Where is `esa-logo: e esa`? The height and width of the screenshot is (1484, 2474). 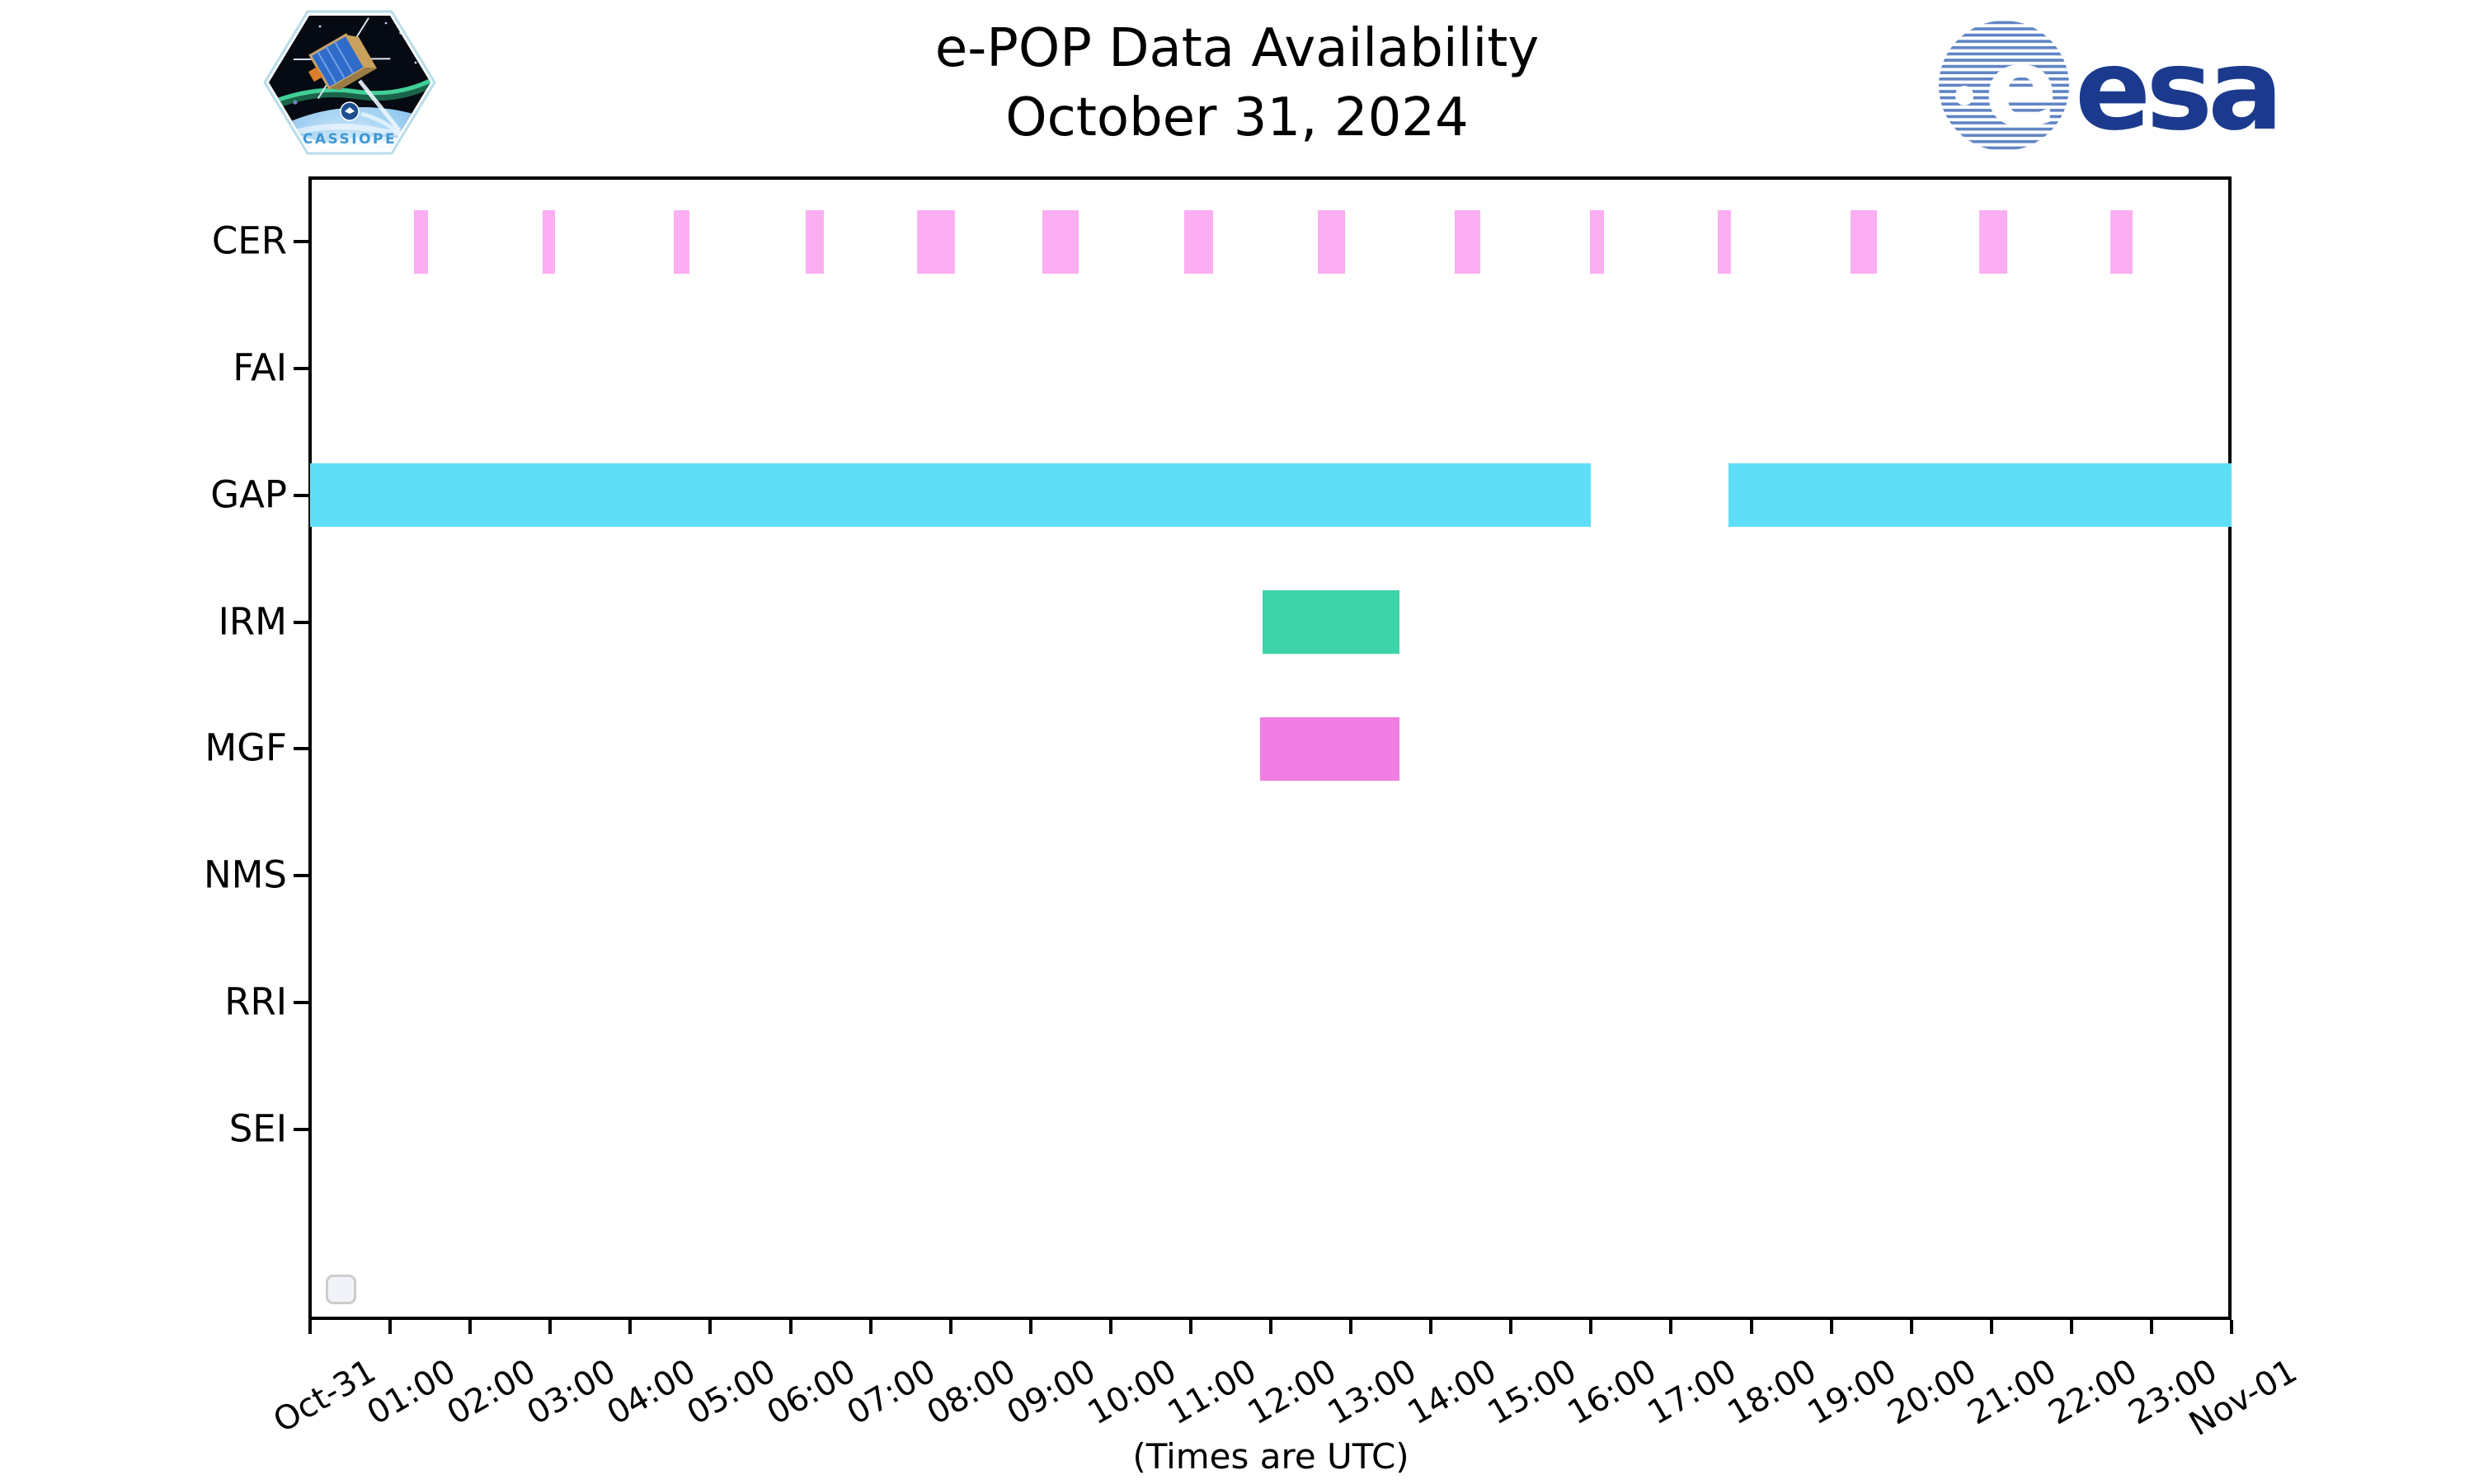 esa-logo: e esa is located at coordinates (2111, 88).